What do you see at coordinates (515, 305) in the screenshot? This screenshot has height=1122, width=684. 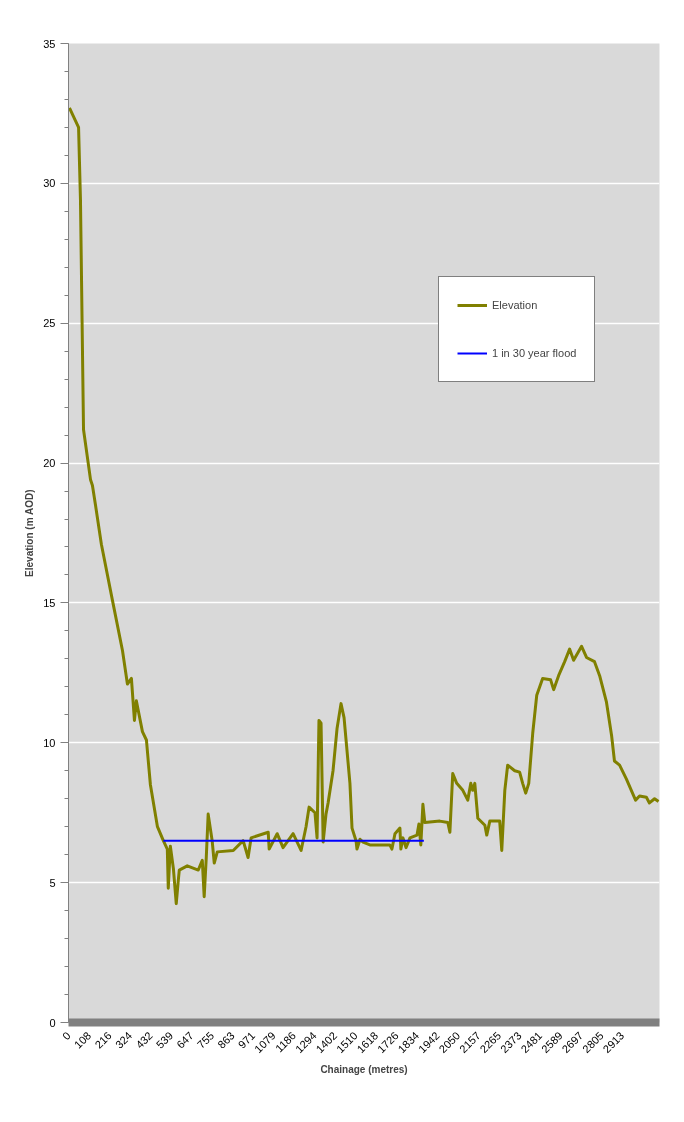 I see `legend-label: Elevation` at bounding box center [515, 305].